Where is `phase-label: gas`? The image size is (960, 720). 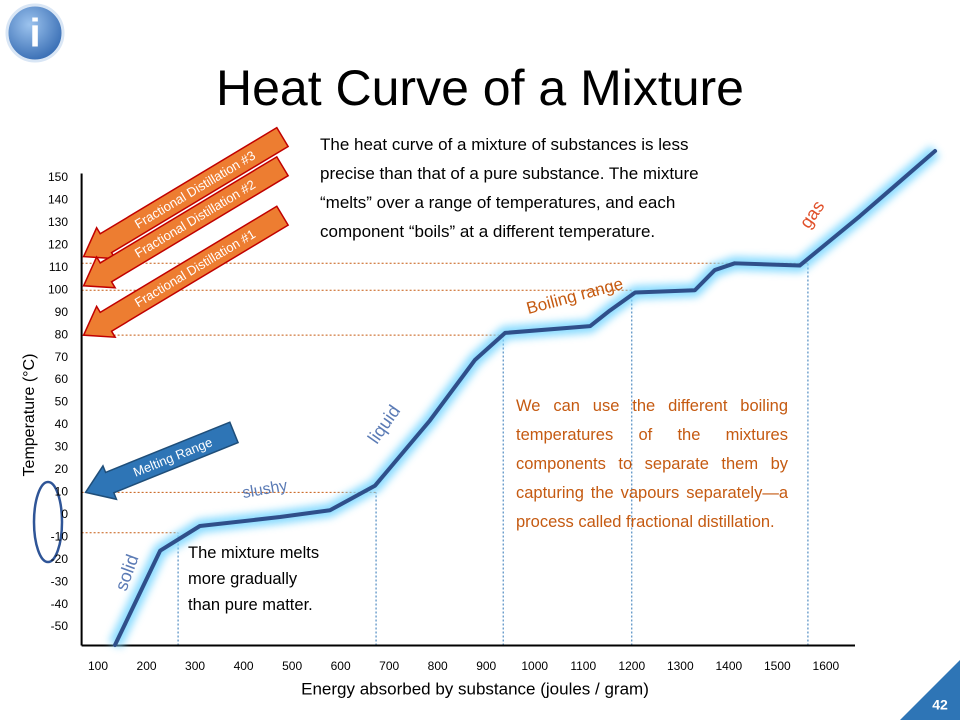
phase-label: gas is located at coordinates (811, 214).